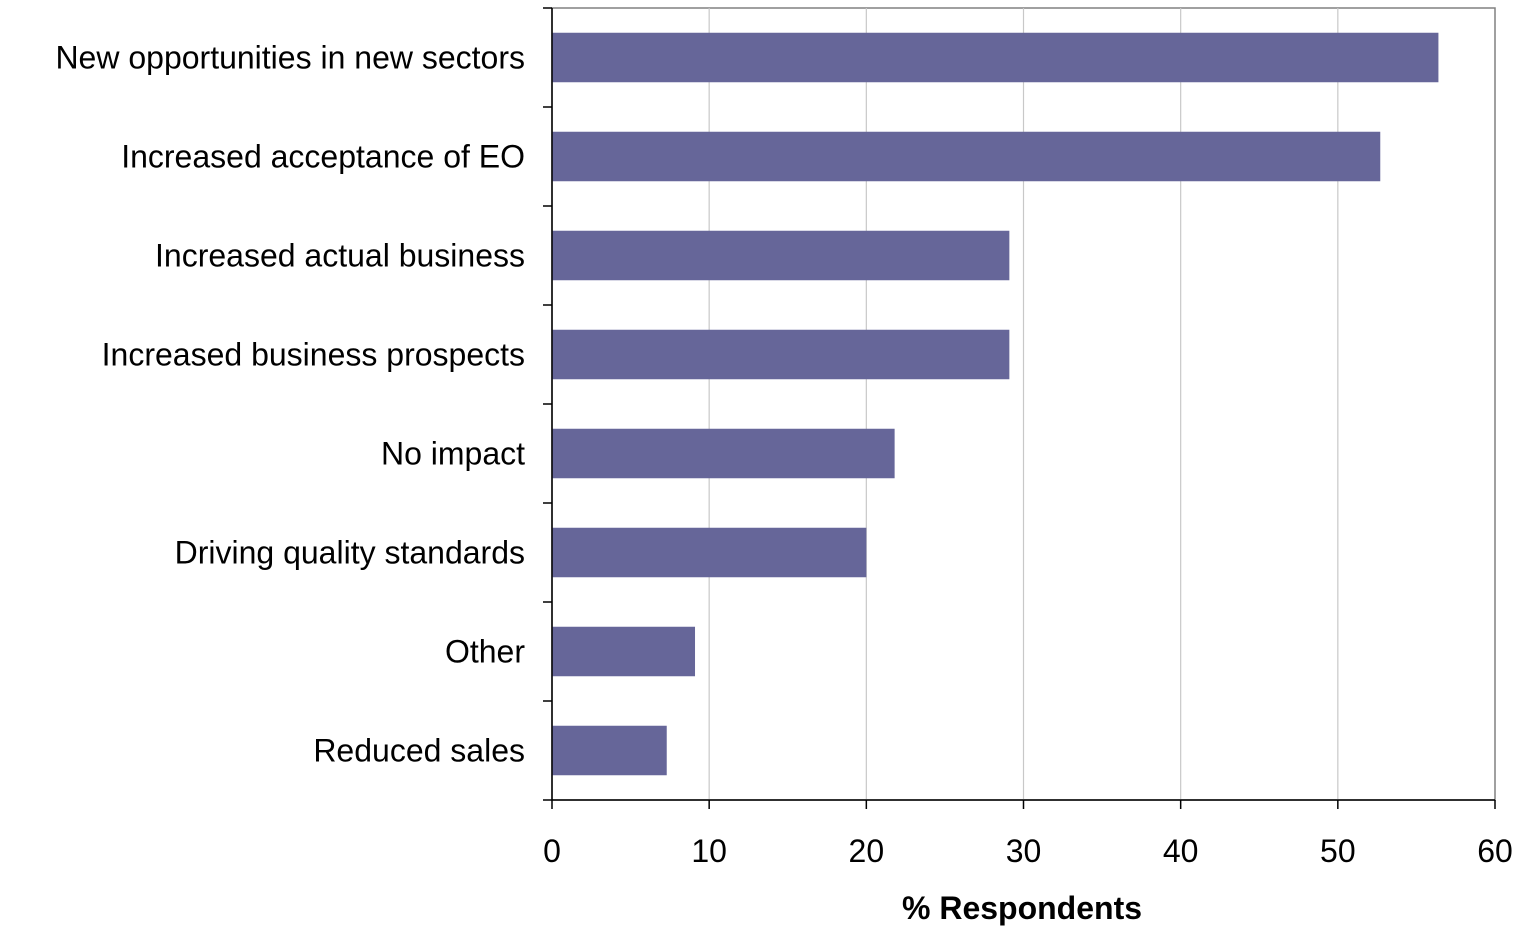 Image resolution: width=1517 pixels, height=926 pixels. What do you see at coordinates (453, 454) in the screenshot?
I see `category-label: No impact` at bounding box center [453, 454].